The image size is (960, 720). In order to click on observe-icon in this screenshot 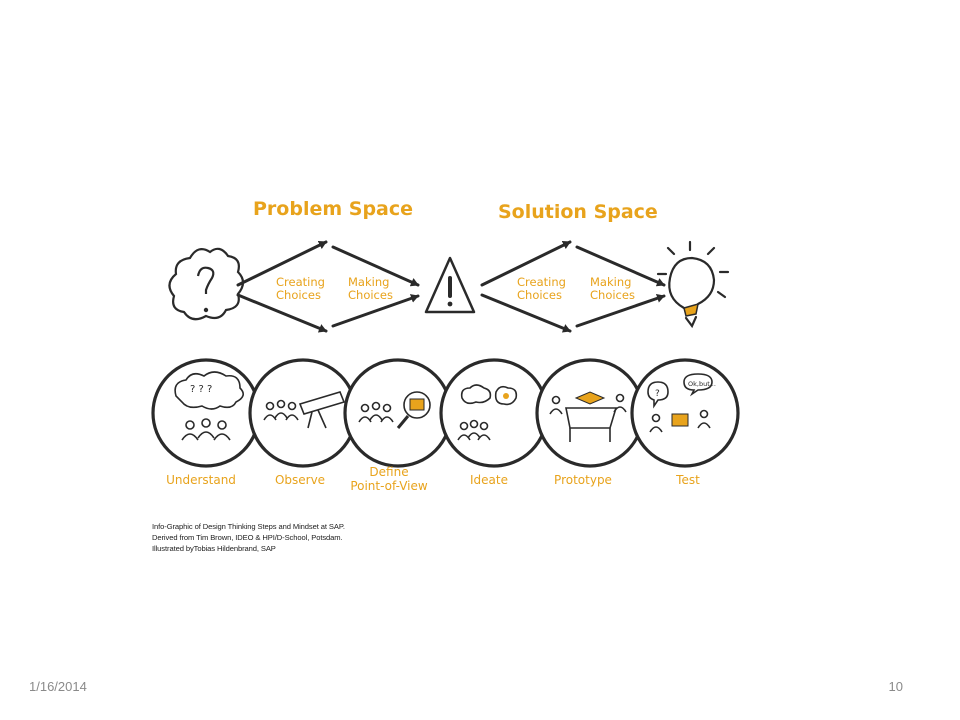, I will do `click(304, 410)`.